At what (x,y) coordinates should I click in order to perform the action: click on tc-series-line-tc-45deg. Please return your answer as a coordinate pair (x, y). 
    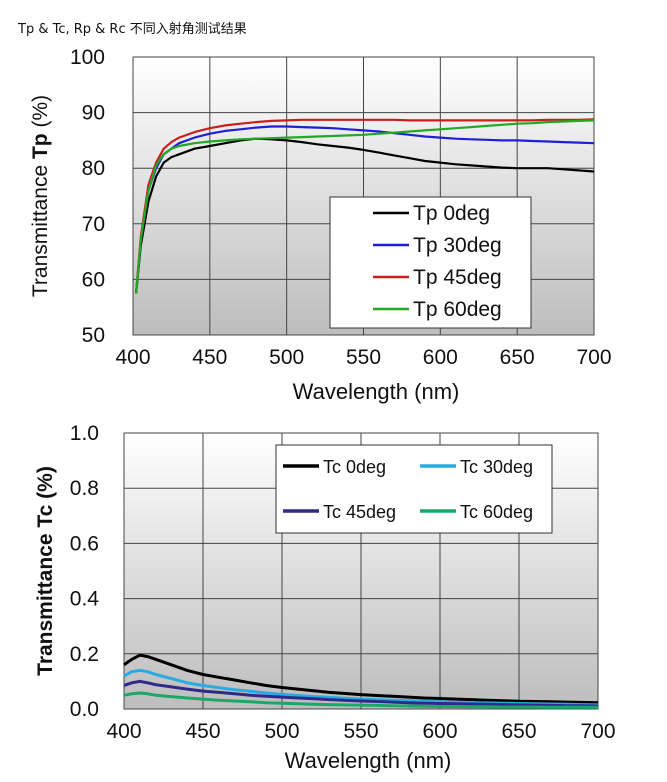
    Looking at the image, I should click on (361, 693).